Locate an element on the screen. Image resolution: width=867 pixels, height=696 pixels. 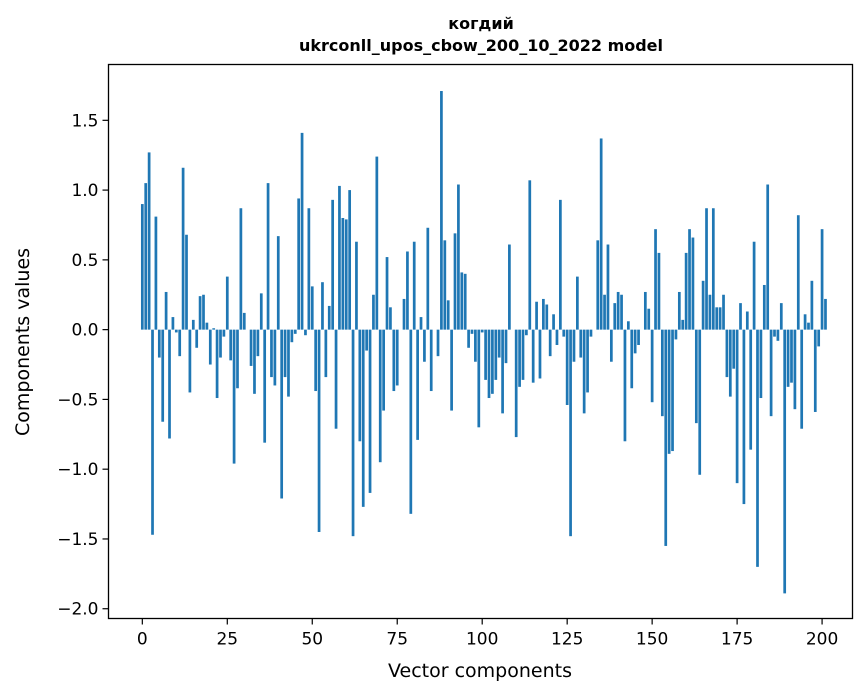
y-axis-label: Components values is located at coordinates (23, 342).